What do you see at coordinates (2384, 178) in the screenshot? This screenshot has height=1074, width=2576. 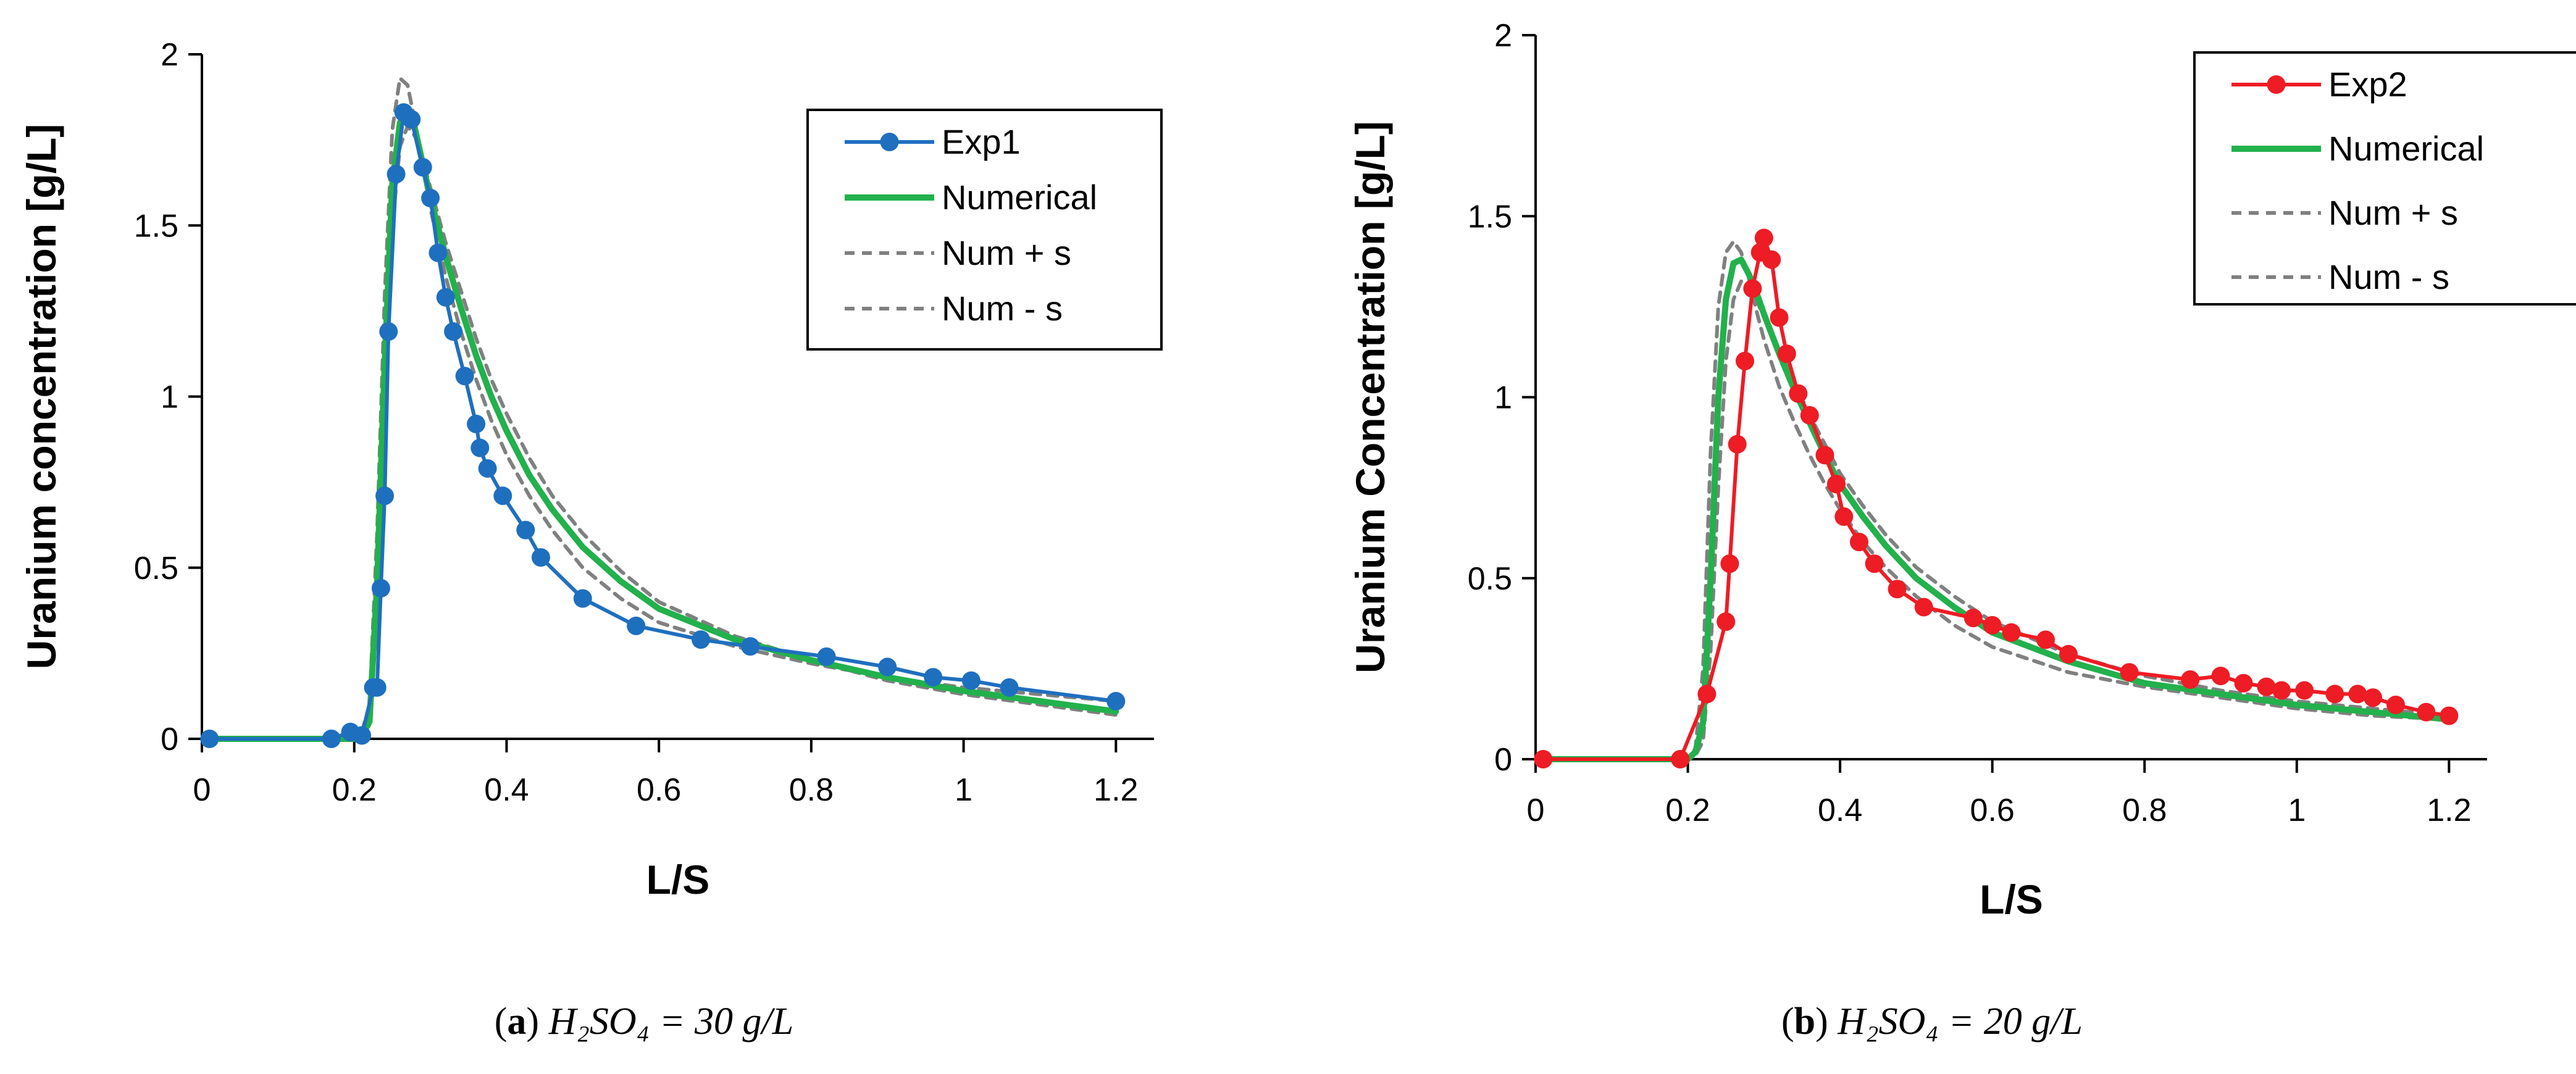 I see `legend-box` at bounding box center [2384, 178].